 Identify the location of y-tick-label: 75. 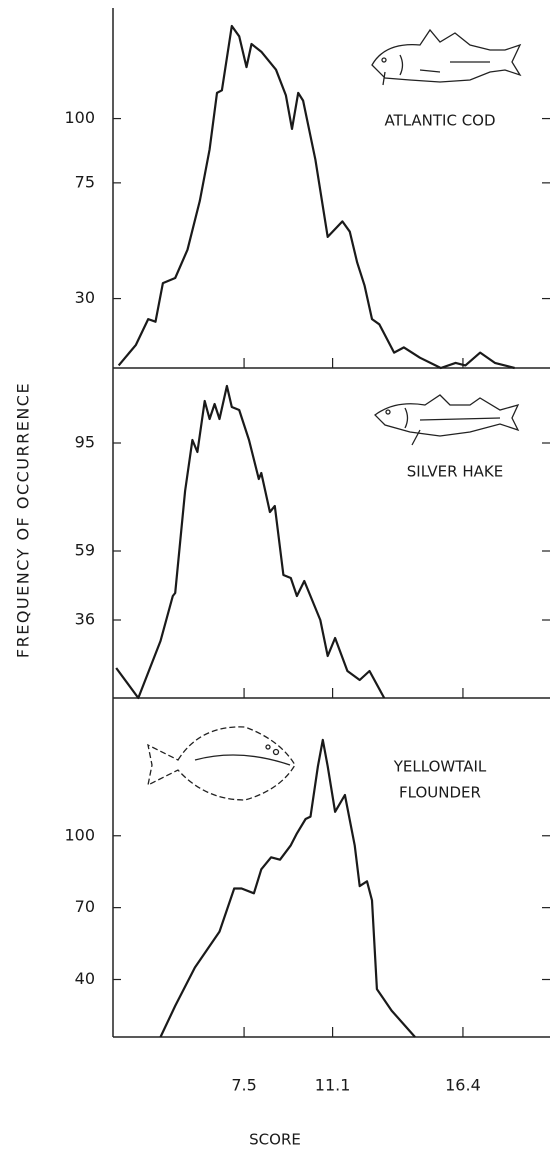
(85, 181).